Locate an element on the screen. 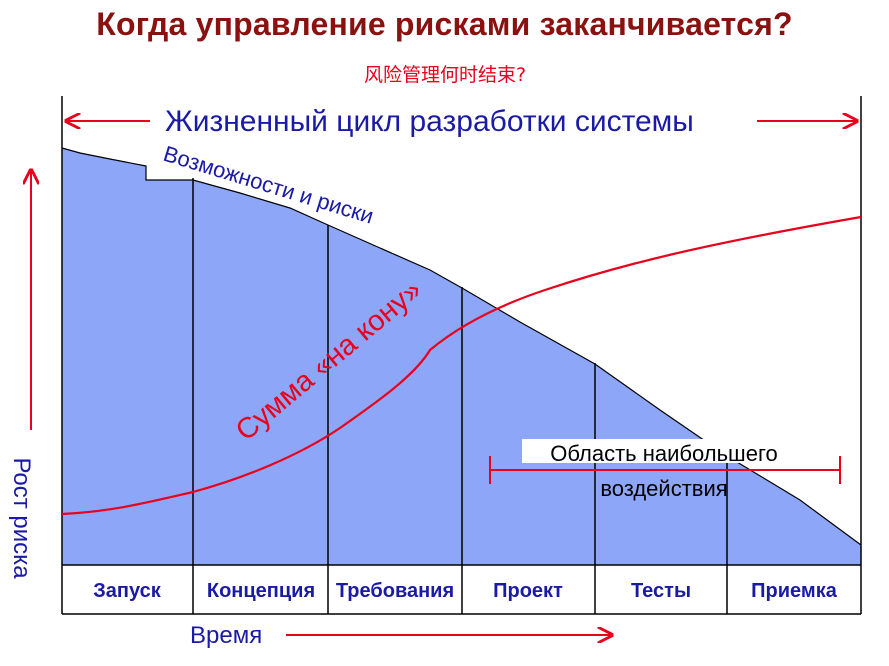 This screenshot has height=666, width=889. phase-label: Требования is located at coordinates (395, 591).